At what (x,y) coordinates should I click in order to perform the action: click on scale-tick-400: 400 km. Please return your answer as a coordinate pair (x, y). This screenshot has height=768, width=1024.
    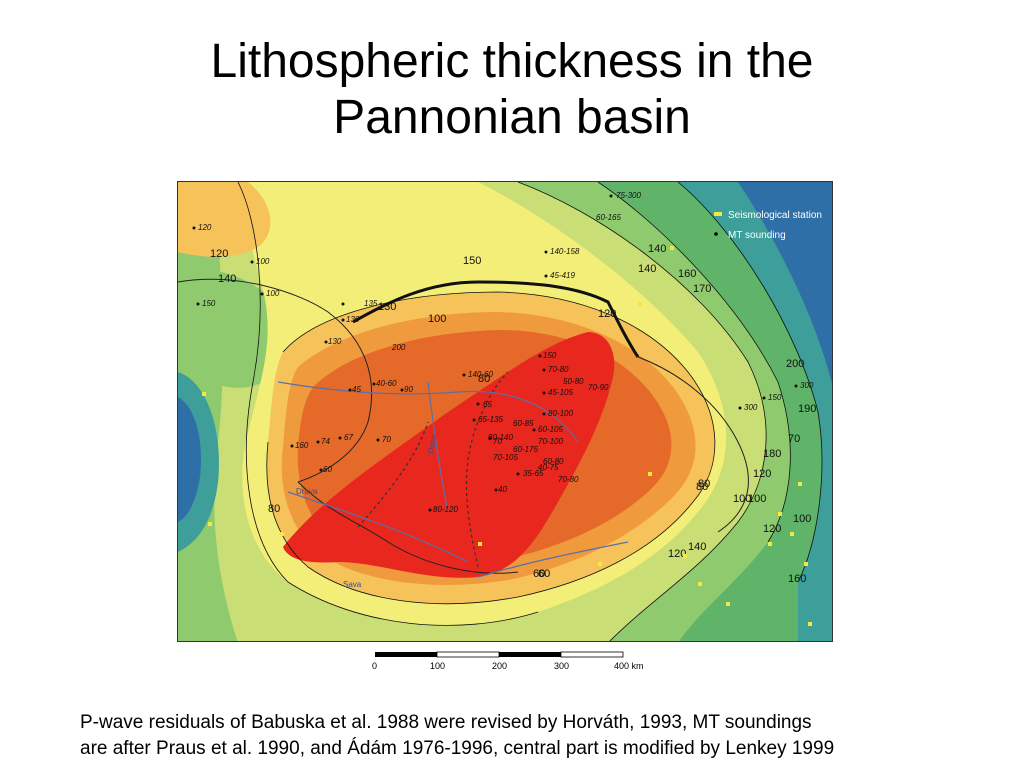
    Looking at the image, I should click on (629, 666).